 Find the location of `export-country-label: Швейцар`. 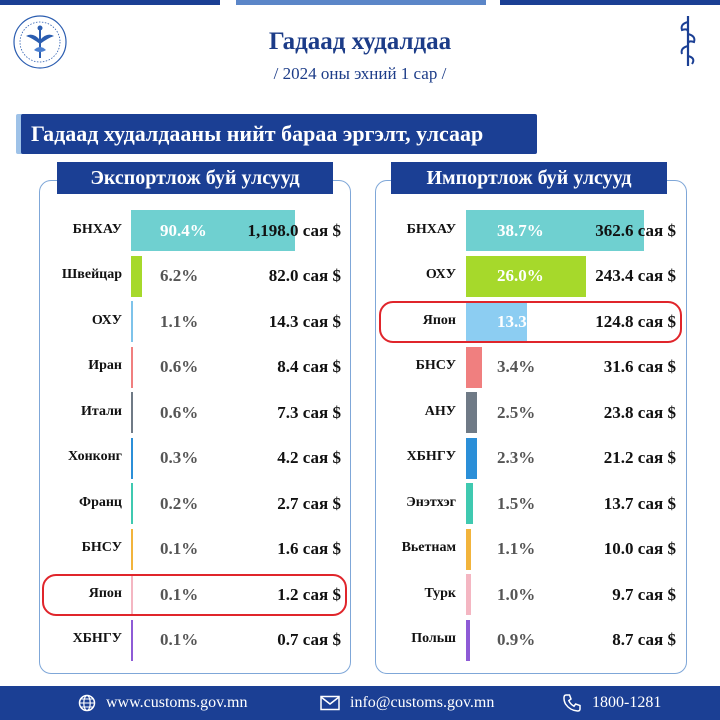

export-country-label: Швейцар is located at coordinates (91, 274).